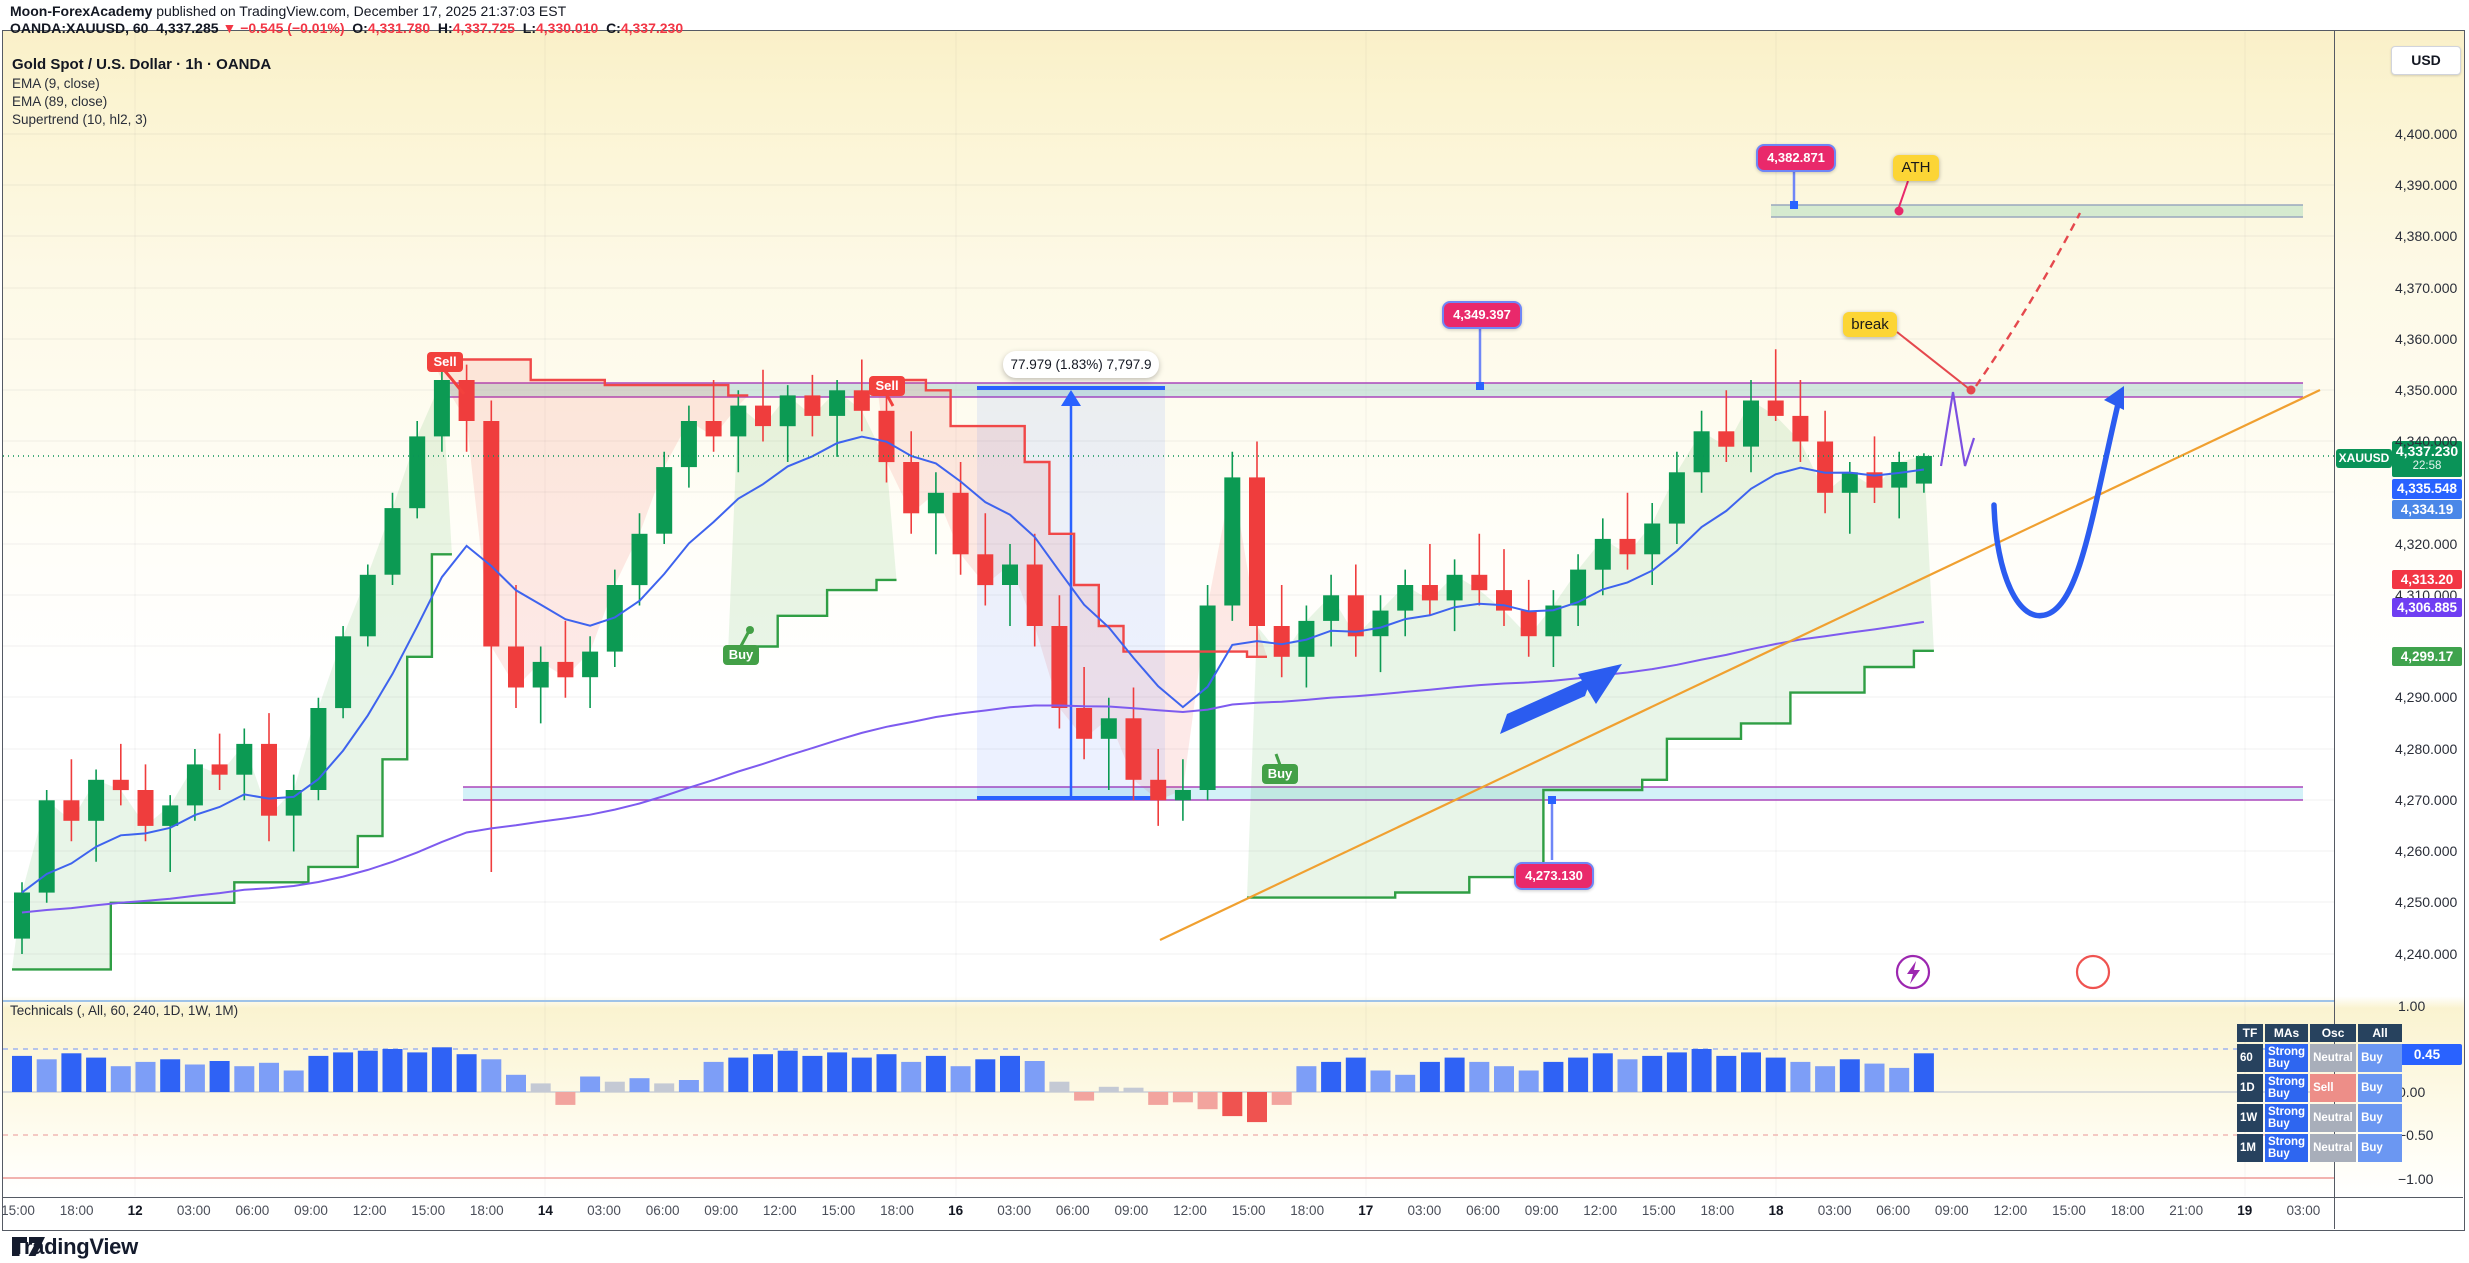  Describe the element at coordinates (2380, 1033) in the screenshot. I see `column-header: All` at that location.